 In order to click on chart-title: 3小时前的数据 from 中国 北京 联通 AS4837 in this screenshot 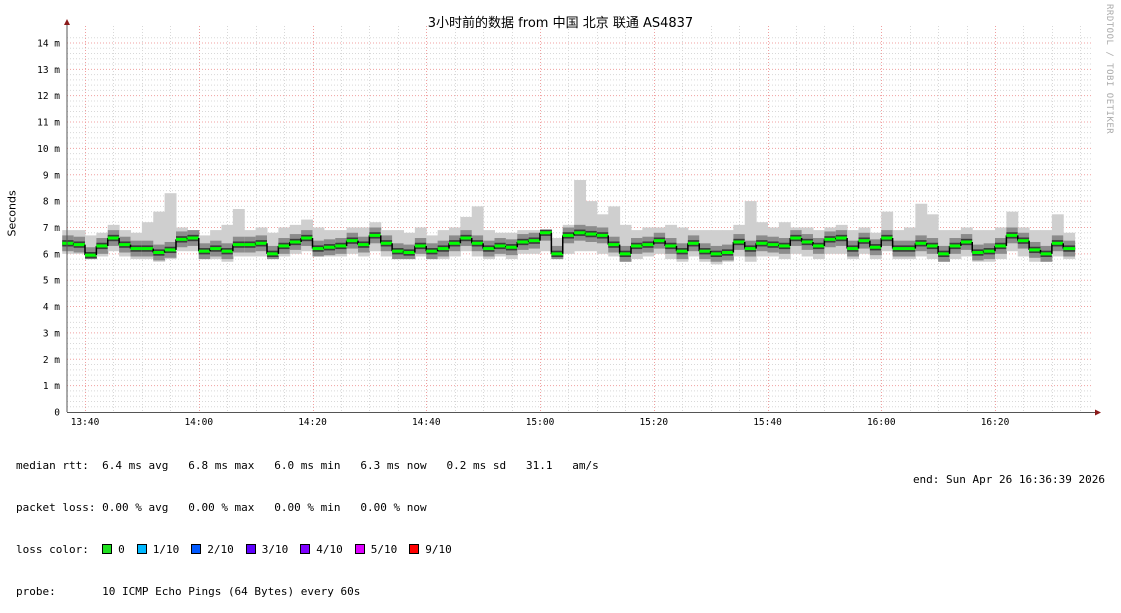, I will do `click(560, 23)`.